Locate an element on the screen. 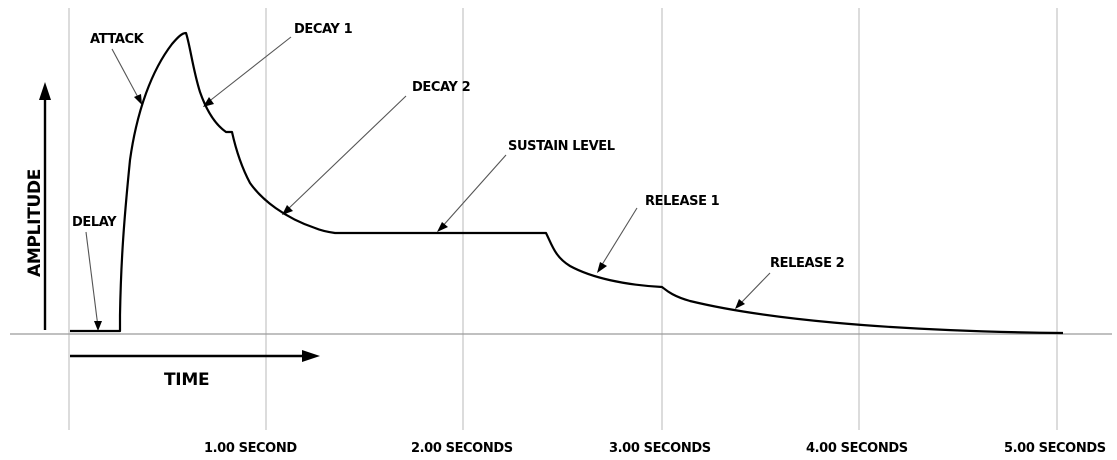 Image resolution: width=1117 pixels, height=460 pixels. stage-label-release1: RELEASE 1 is located at coordinates (682, 201).